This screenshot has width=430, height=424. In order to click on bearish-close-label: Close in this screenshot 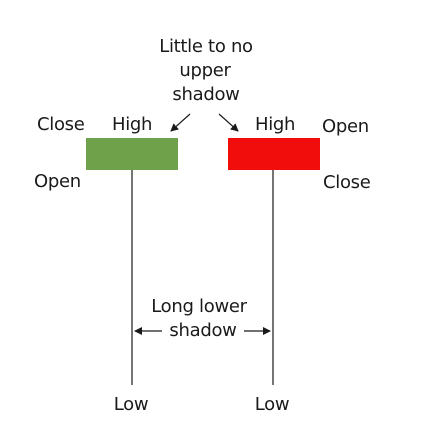, I will do `click(347, 182)`.